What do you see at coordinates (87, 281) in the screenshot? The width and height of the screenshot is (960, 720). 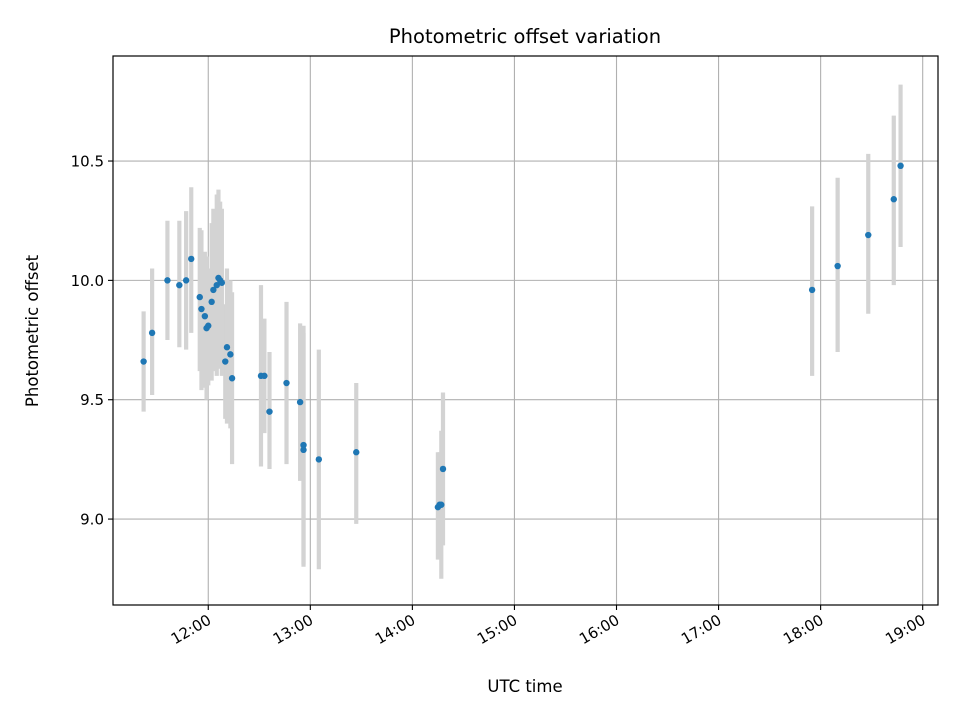 I see `y-tick-label: 10.0` at bounding box center [87, 281].